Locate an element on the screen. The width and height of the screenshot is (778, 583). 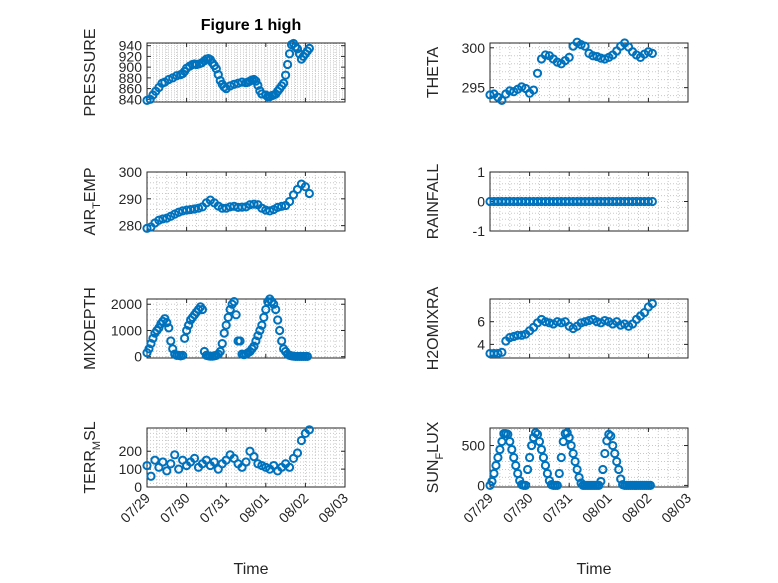
panel-1-ytick-label: 840 is located at coordinates (131, 99).